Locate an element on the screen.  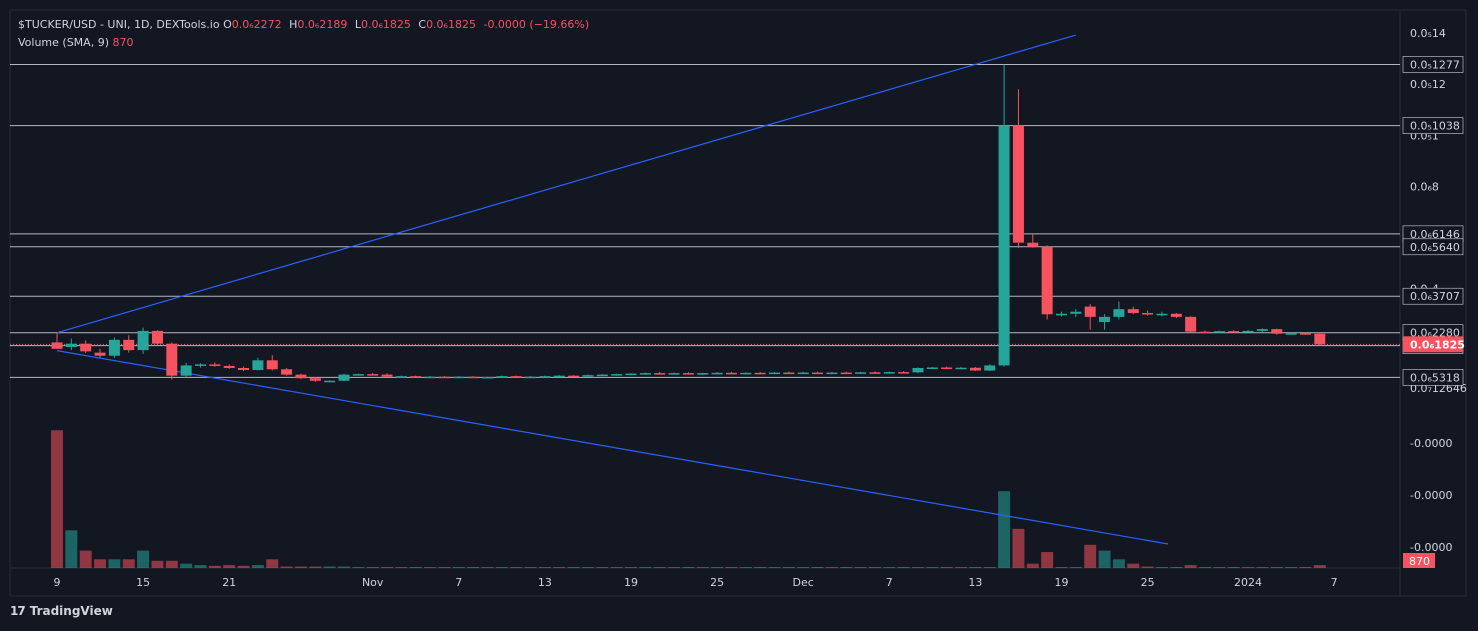
tradingview-branding: 17 TradingView is located at coordinates (61, 611).